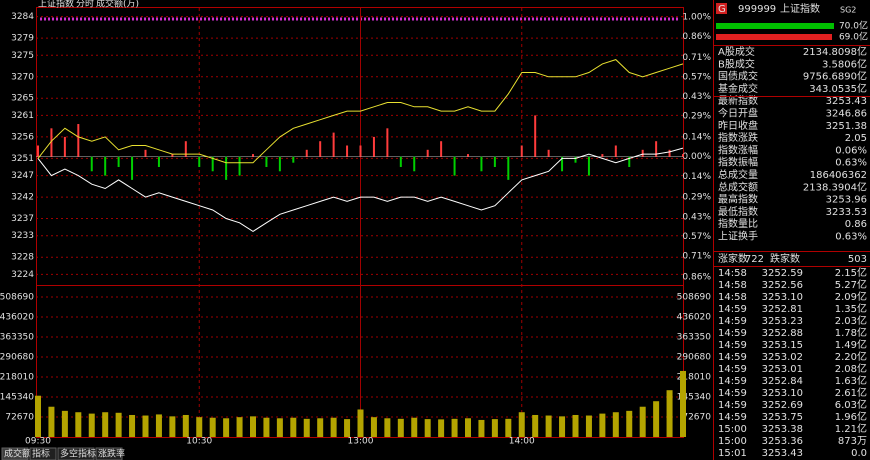 The image size is (870, 460). What do you see at coordinates (56, 5) in the screenshot?
I see `chart-title: 上证指数` at bounding box center [56, 5].